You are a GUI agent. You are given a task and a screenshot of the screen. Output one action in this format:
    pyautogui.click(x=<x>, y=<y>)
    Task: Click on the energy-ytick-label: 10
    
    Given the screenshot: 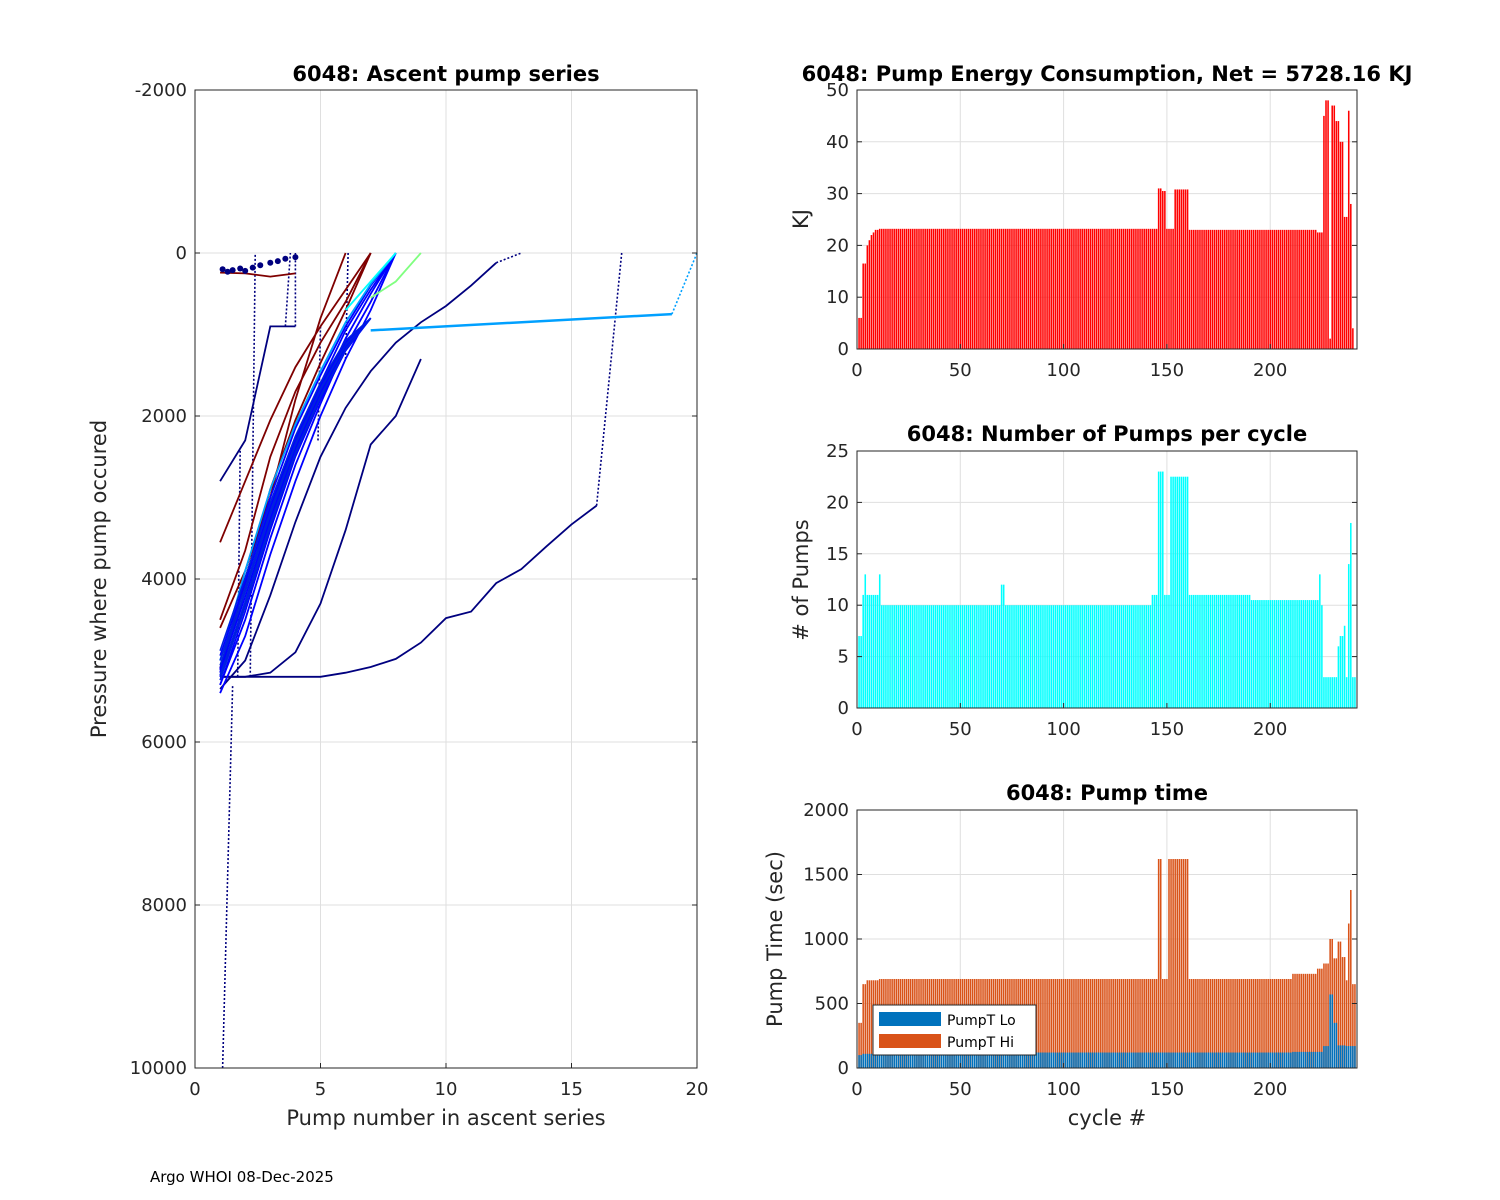 What is the action you would take?
    pyautogui.click(x=837, y=297)
    